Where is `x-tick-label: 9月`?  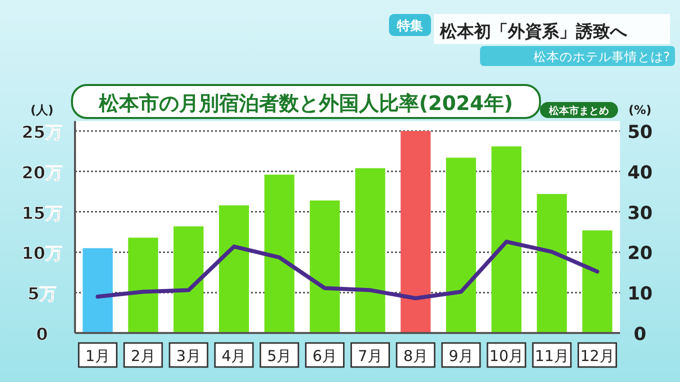
x-tick-label: 9月 is located at coordinates (461, 356).